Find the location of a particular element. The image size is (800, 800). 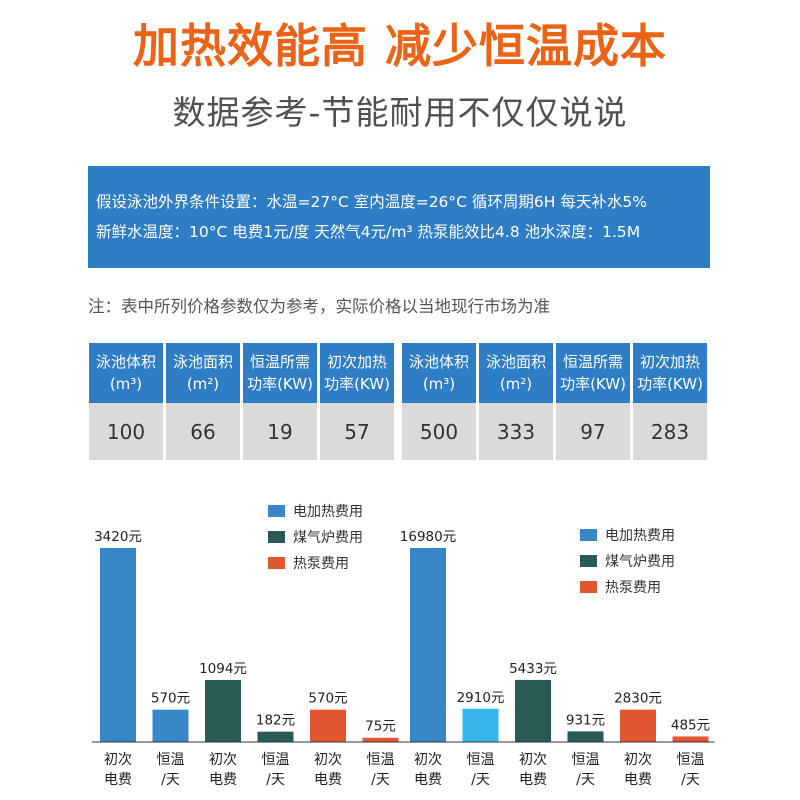

cell-pool-area: 66 is located at coordinates (203, 431).